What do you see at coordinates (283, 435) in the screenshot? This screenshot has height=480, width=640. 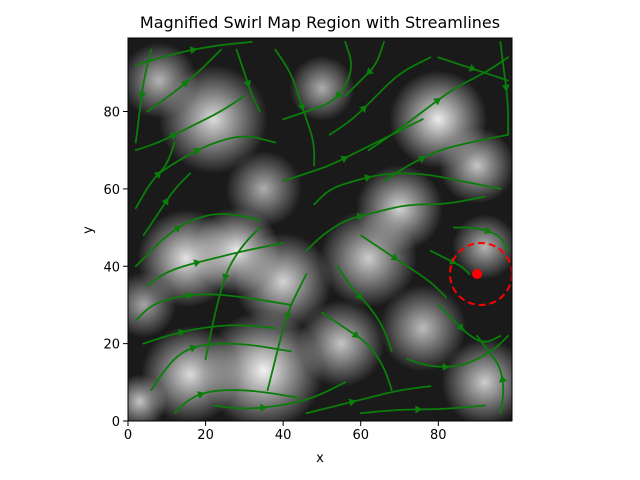 I see `x-tick-label: 40` at bounding box center [283, 435].